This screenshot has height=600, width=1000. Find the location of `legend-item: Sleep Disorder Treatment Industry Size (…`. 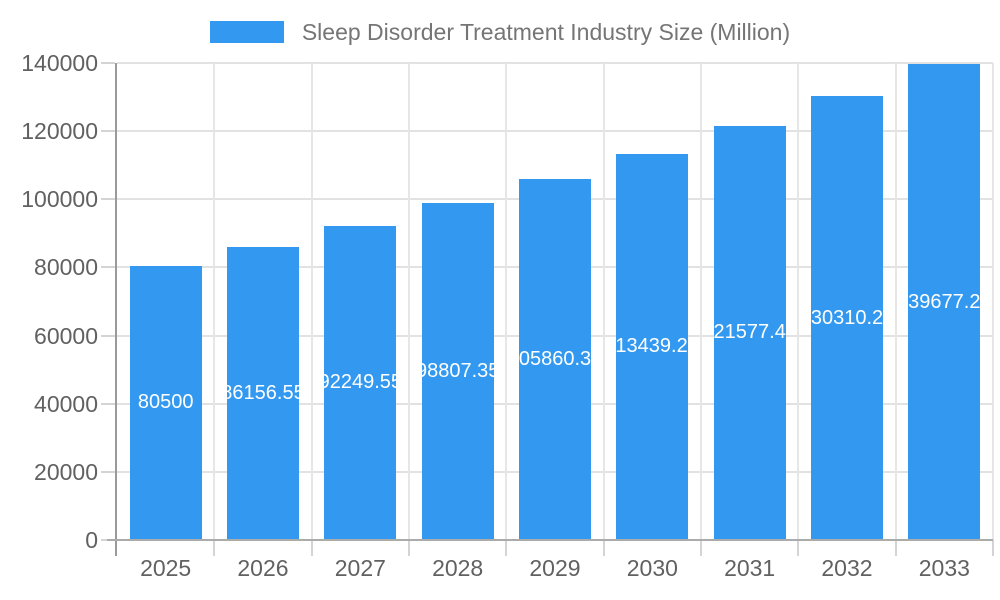

legend-item: Sleep Disorder Treatment Industry Size (… is located at coordinates (500, 32).